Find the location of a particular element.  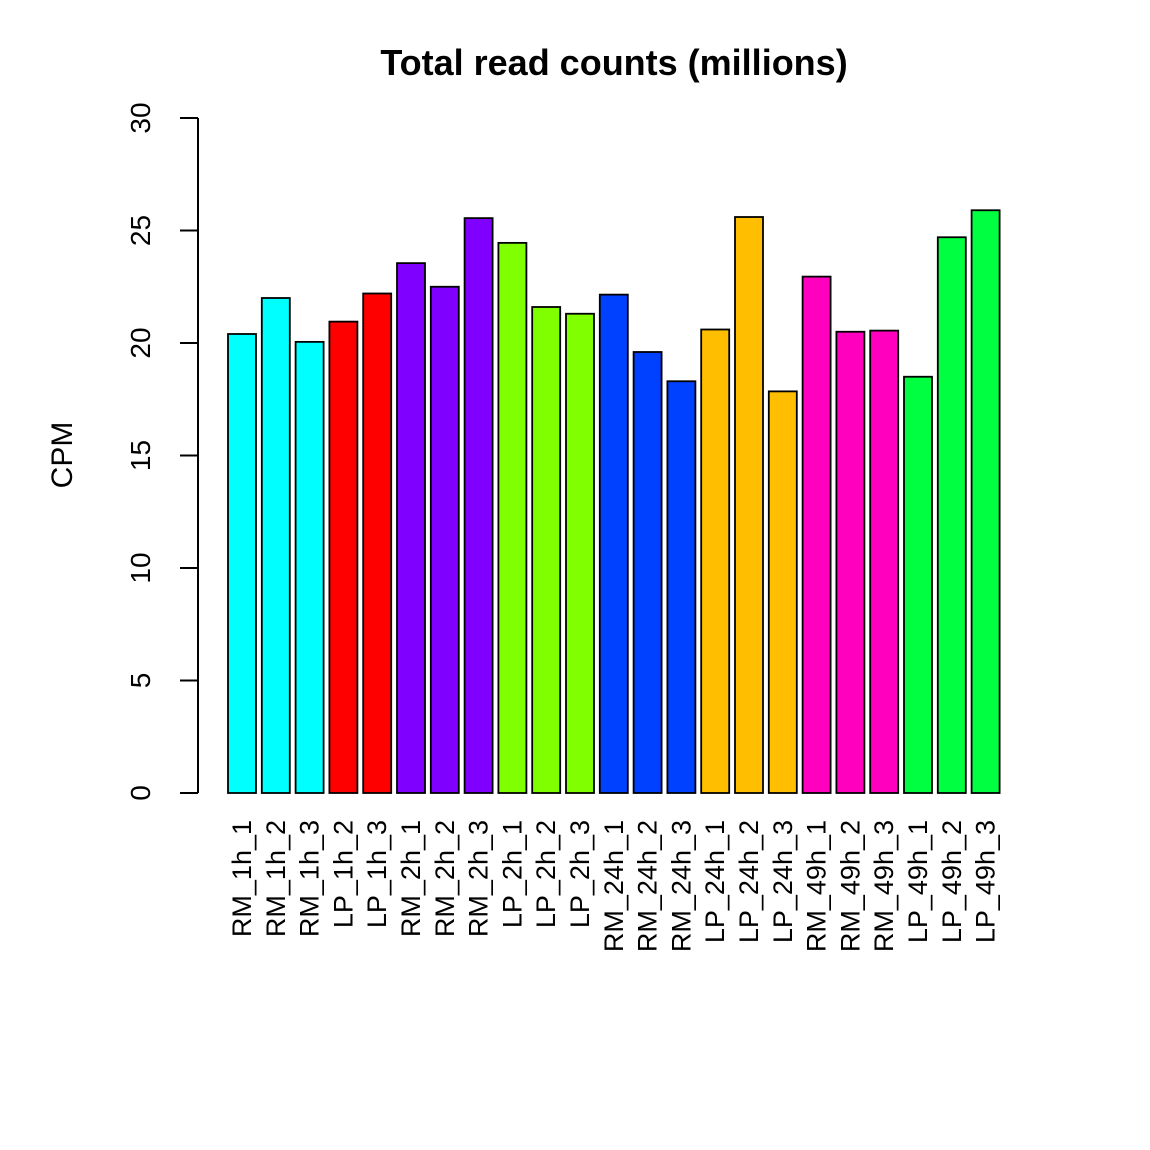

y-tick-label: 15 is located at coordinates (140, 455).